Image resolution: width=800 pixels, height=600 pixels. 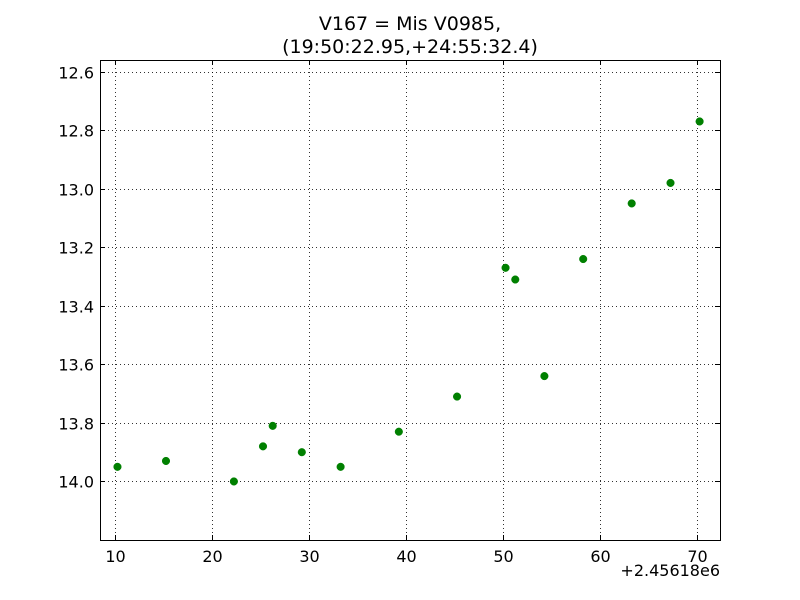 I want to click on y-tick-label: 13.8, so click(x=76, y=424).